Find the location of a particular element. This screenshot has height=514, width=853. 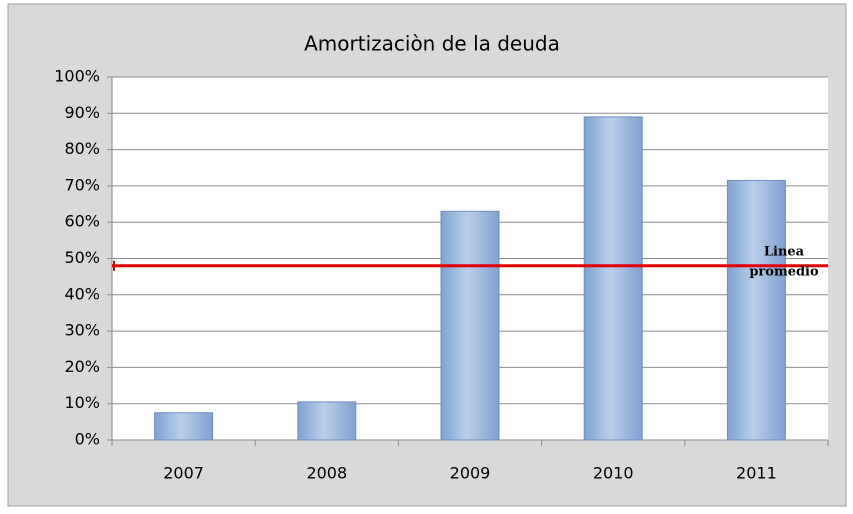

y-tick-label: 50% is located at coordinates (82, 257).